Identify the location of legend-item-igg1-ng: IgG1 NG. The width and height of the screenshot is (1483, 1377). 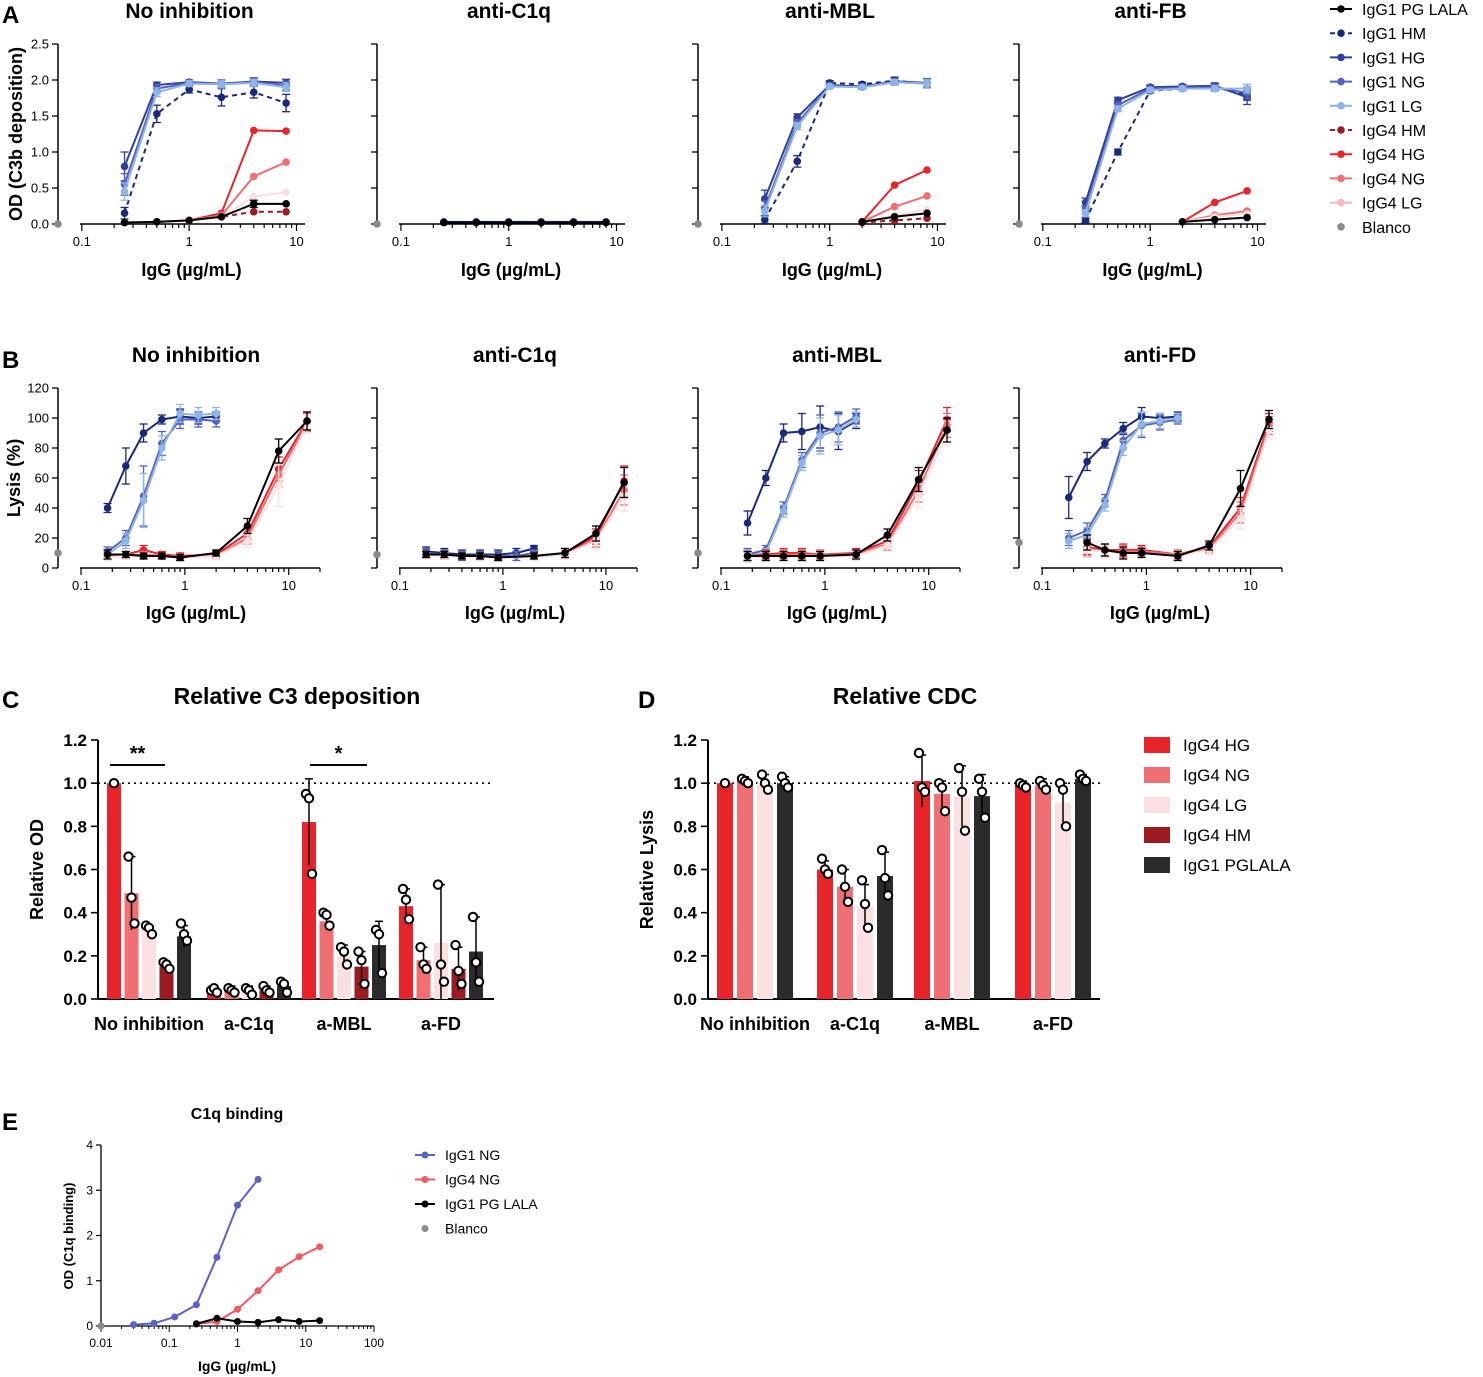
(1377, 83).